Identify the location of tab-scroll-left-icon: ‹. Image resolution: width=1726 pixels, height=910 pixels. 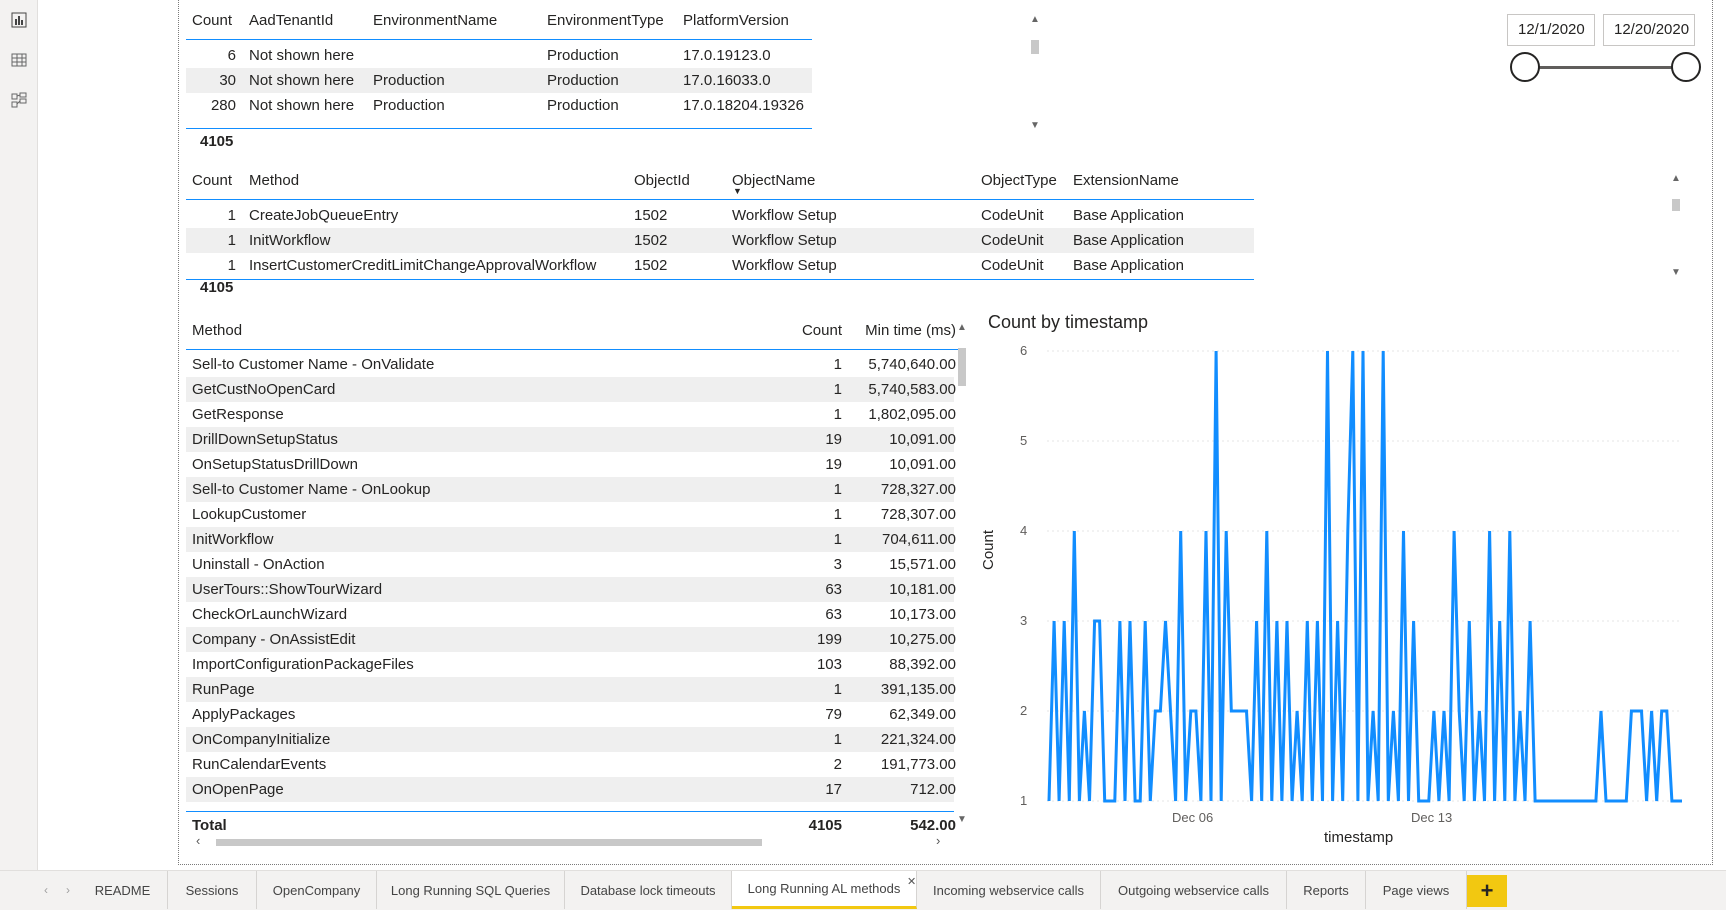
(46, 890).